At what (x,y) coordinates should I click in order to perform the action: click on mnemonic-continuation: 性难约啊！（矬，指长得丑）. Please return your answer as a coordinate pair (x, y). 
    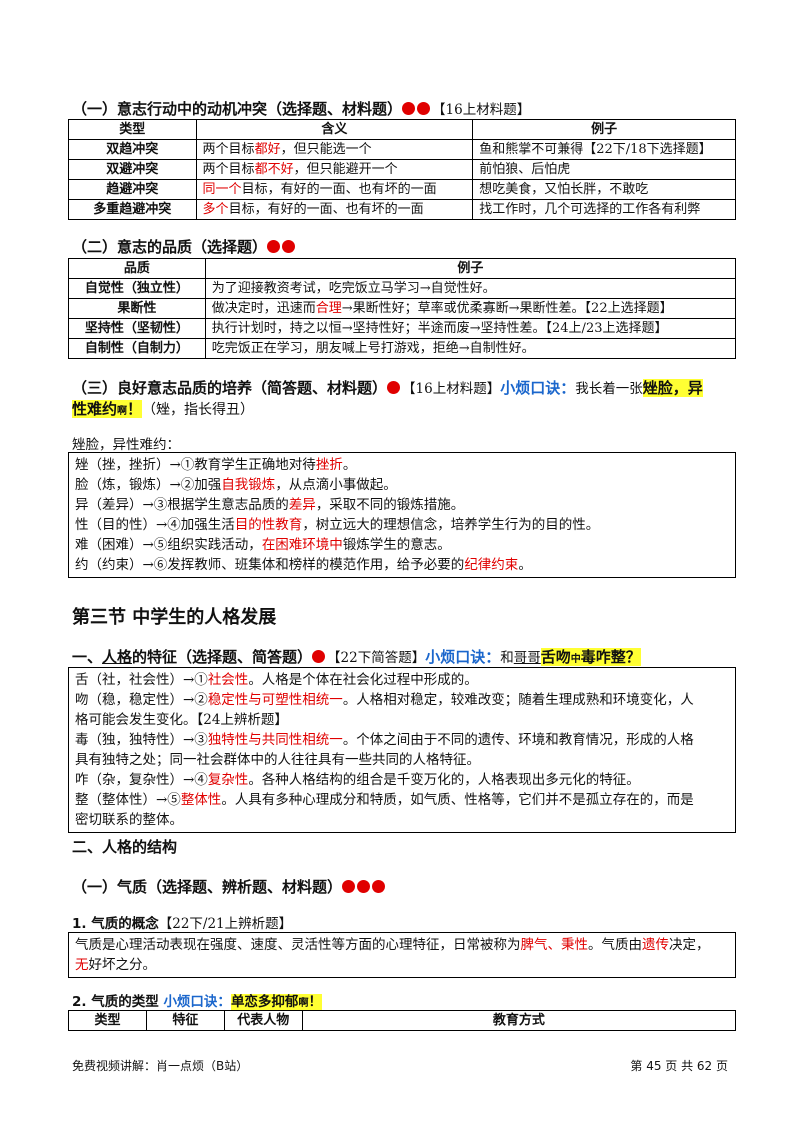
    Looking at the image, I should click on (163, 409).